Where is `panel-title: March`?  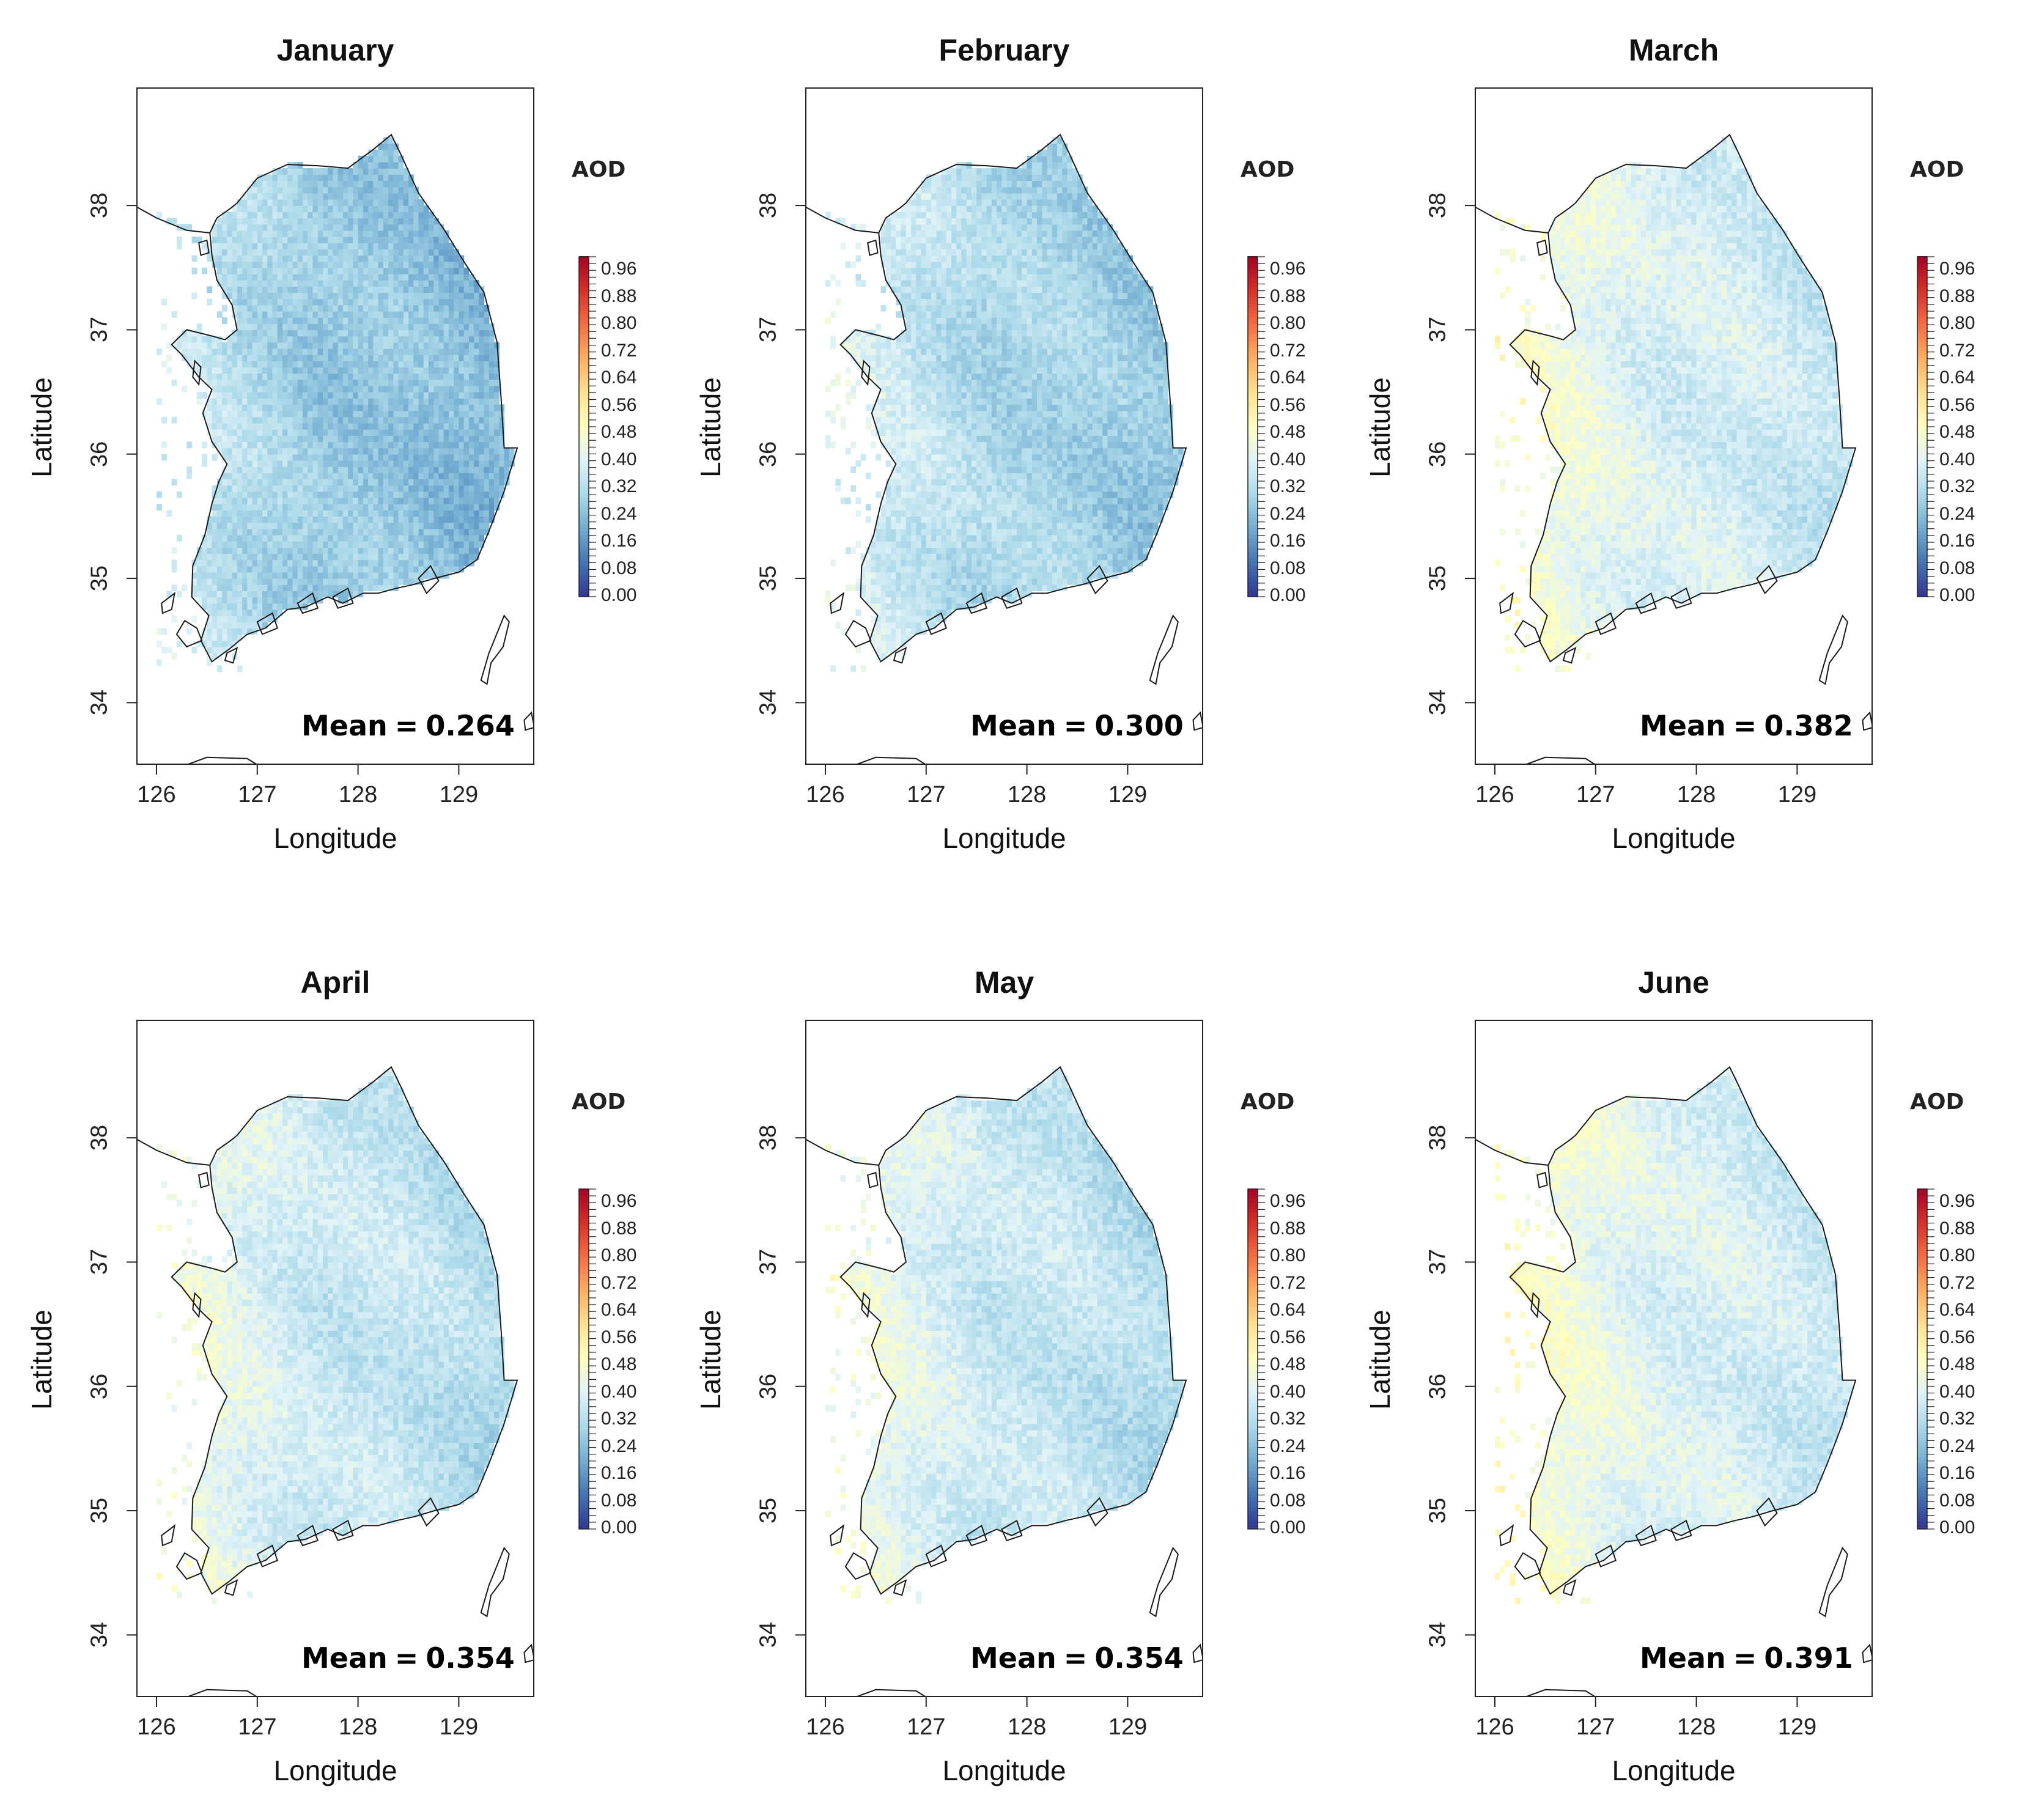 panel-title: March is located at coordinates (1674, 50).